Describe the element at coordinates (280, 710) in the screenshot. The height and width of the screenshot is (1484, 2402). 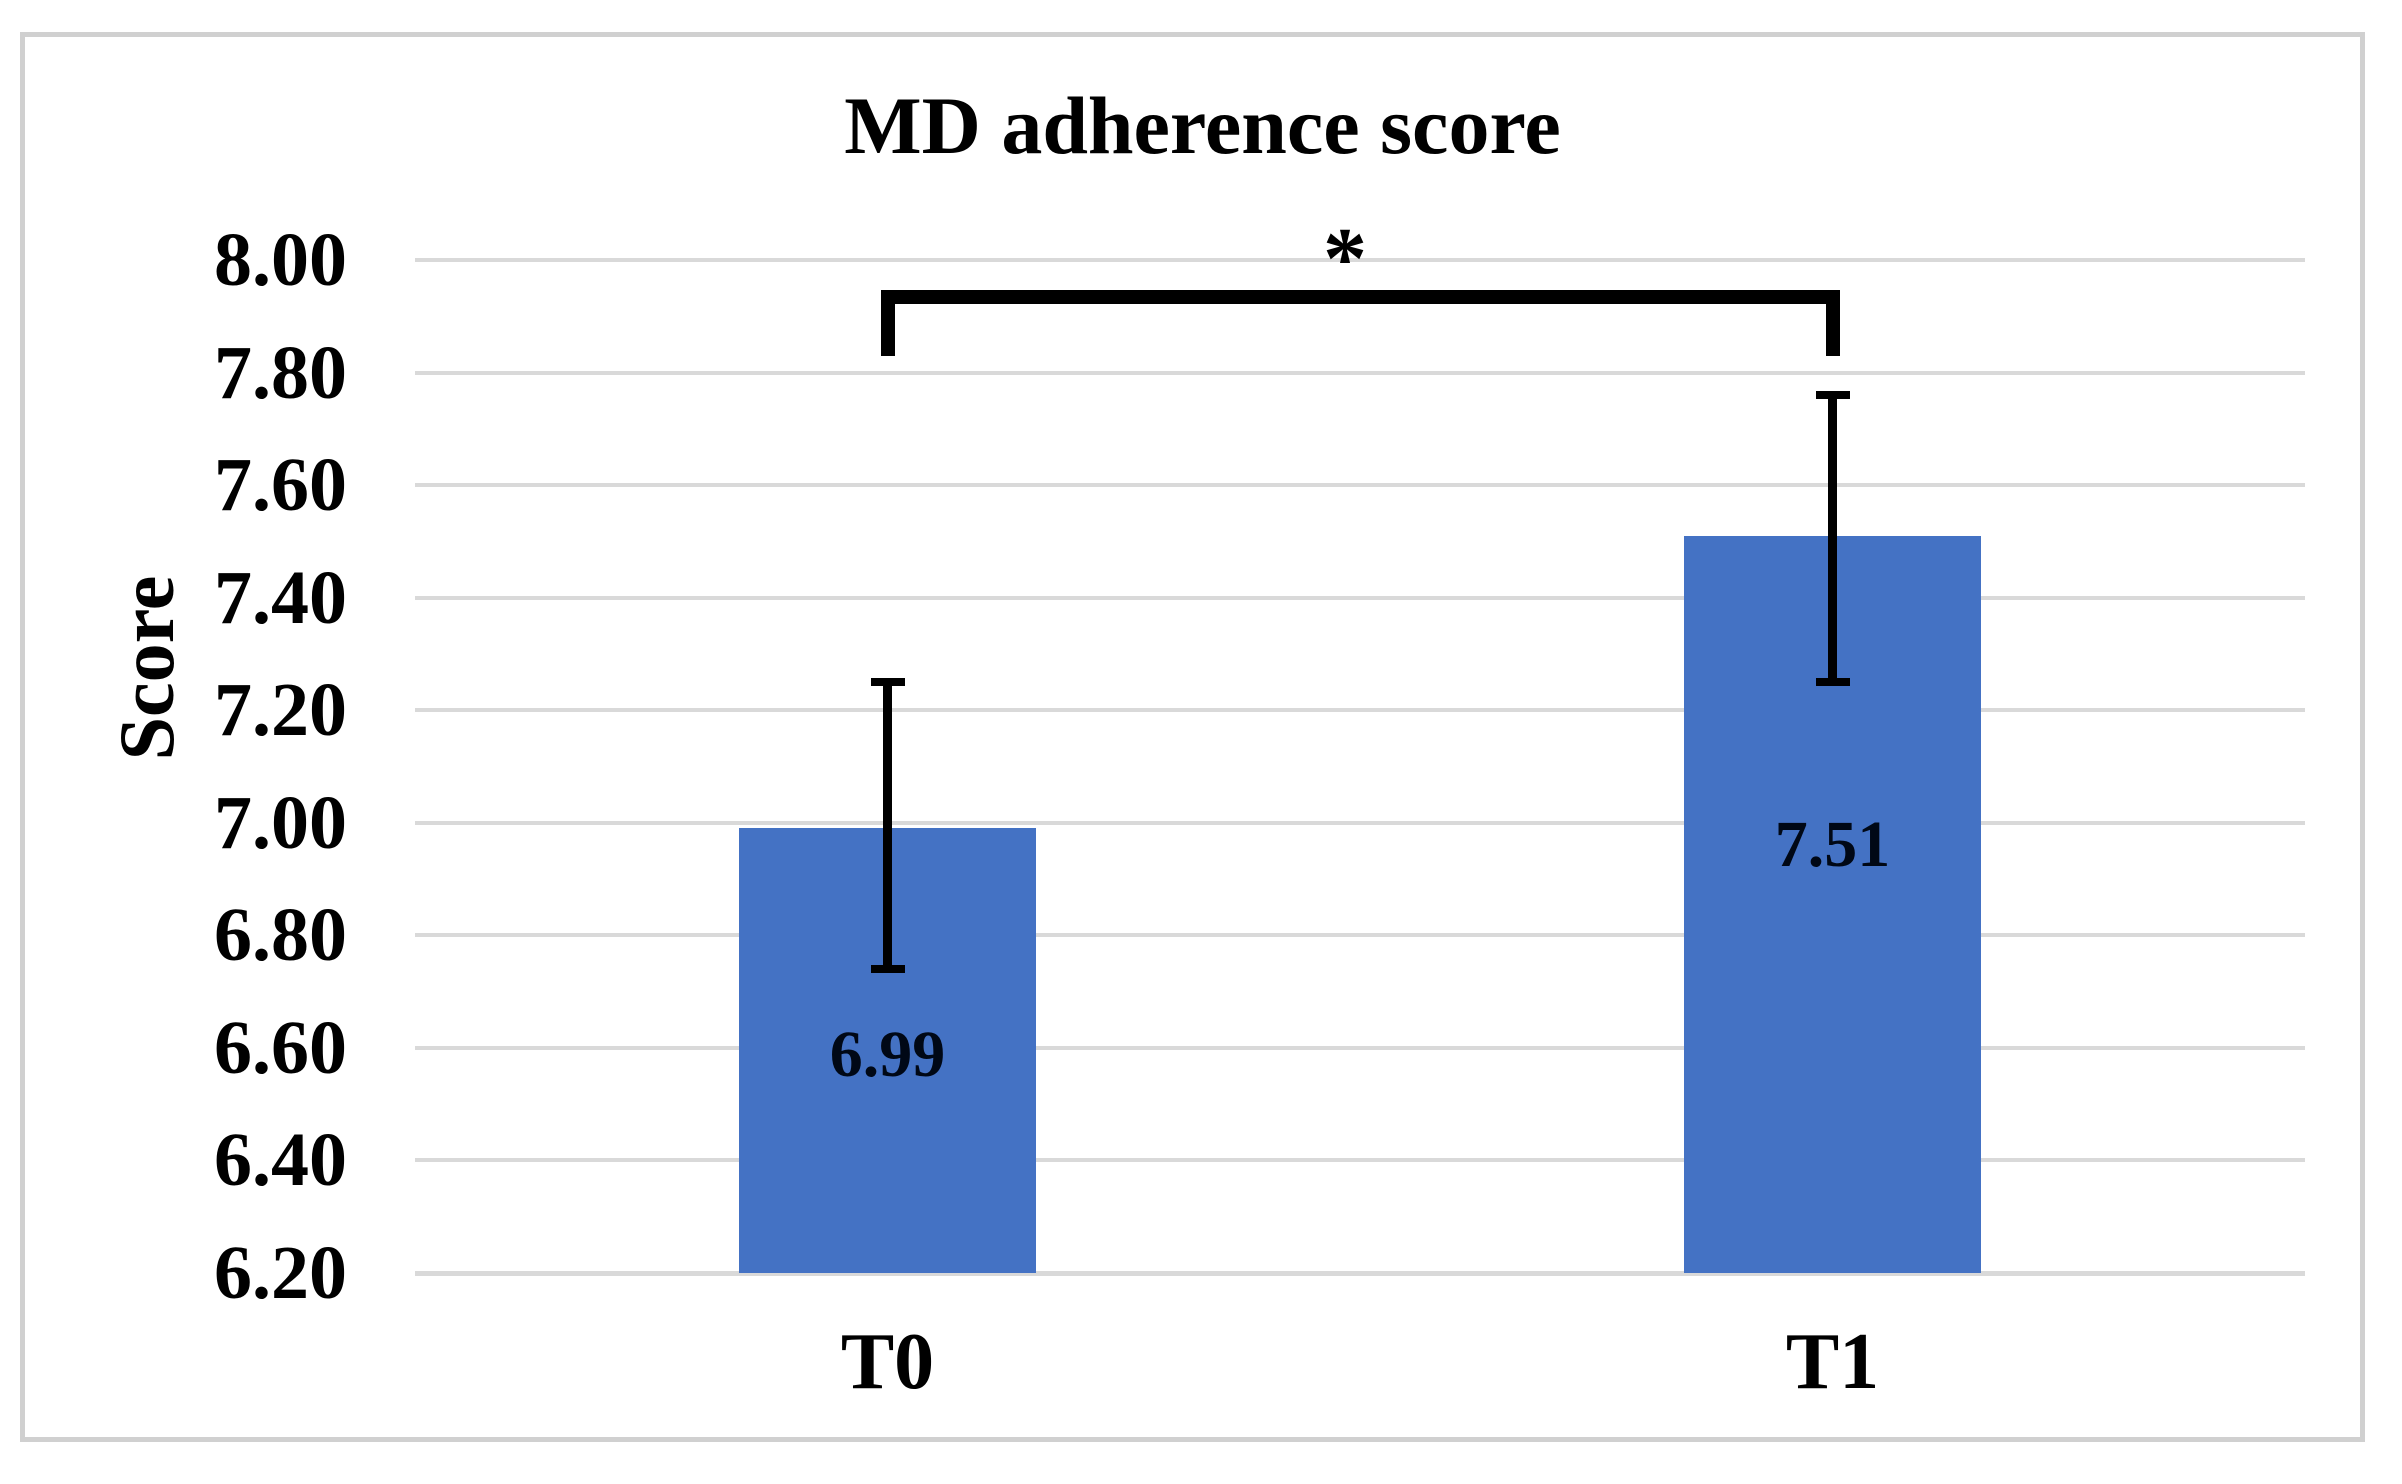
I see `y-axis-tick-label: 7.20` at that location.